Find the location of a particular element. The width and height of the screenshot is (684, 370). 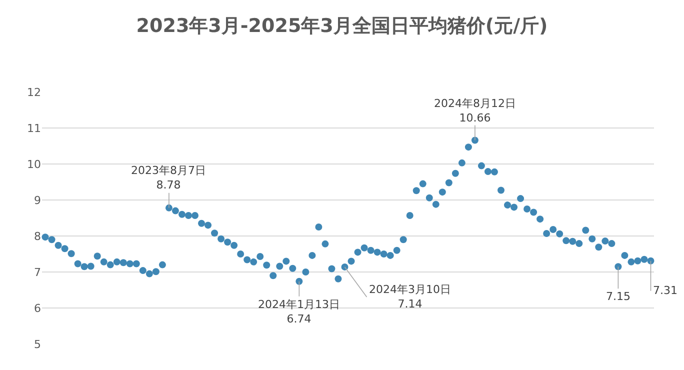

data-label: 2024年8月12日 10.66 is located at coordinates (475, 110).